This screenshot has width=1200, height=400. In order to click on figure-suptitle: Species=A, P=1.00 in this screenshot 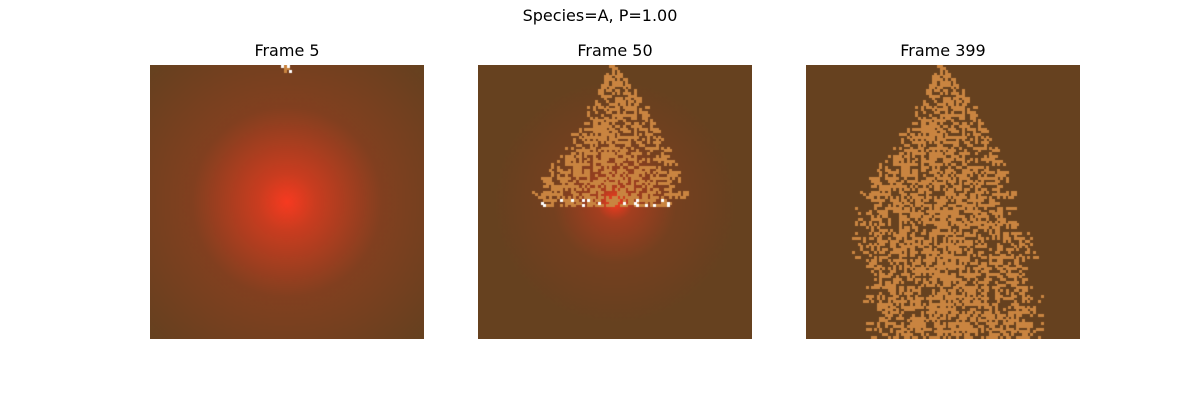, I will do `click(600, 15)`.